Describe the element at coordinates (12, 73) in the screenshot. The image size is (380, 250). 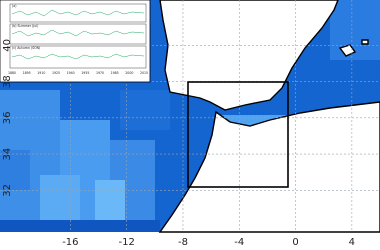
I see `inset-x-tick-label: 1880` at that location.